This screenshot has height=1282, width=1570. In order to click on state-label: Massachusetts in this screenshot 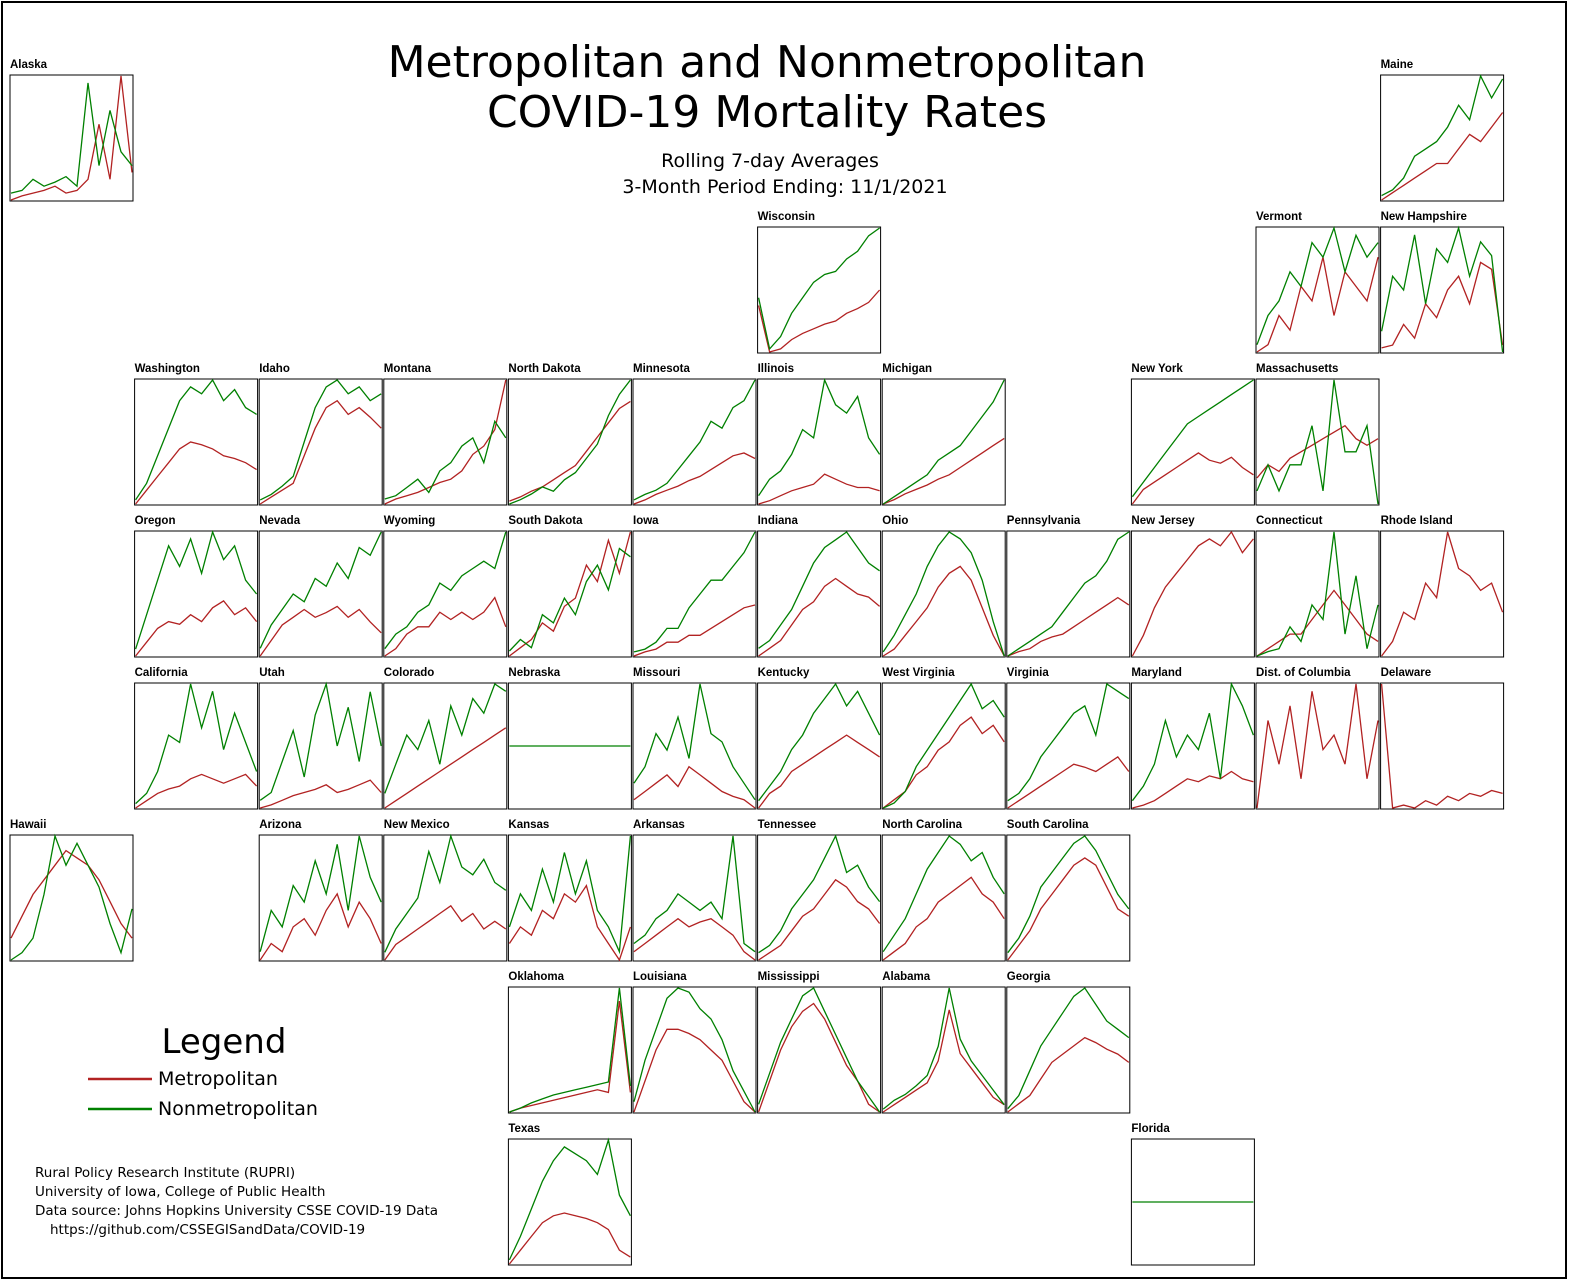, I will do `click(1297, 369)`.